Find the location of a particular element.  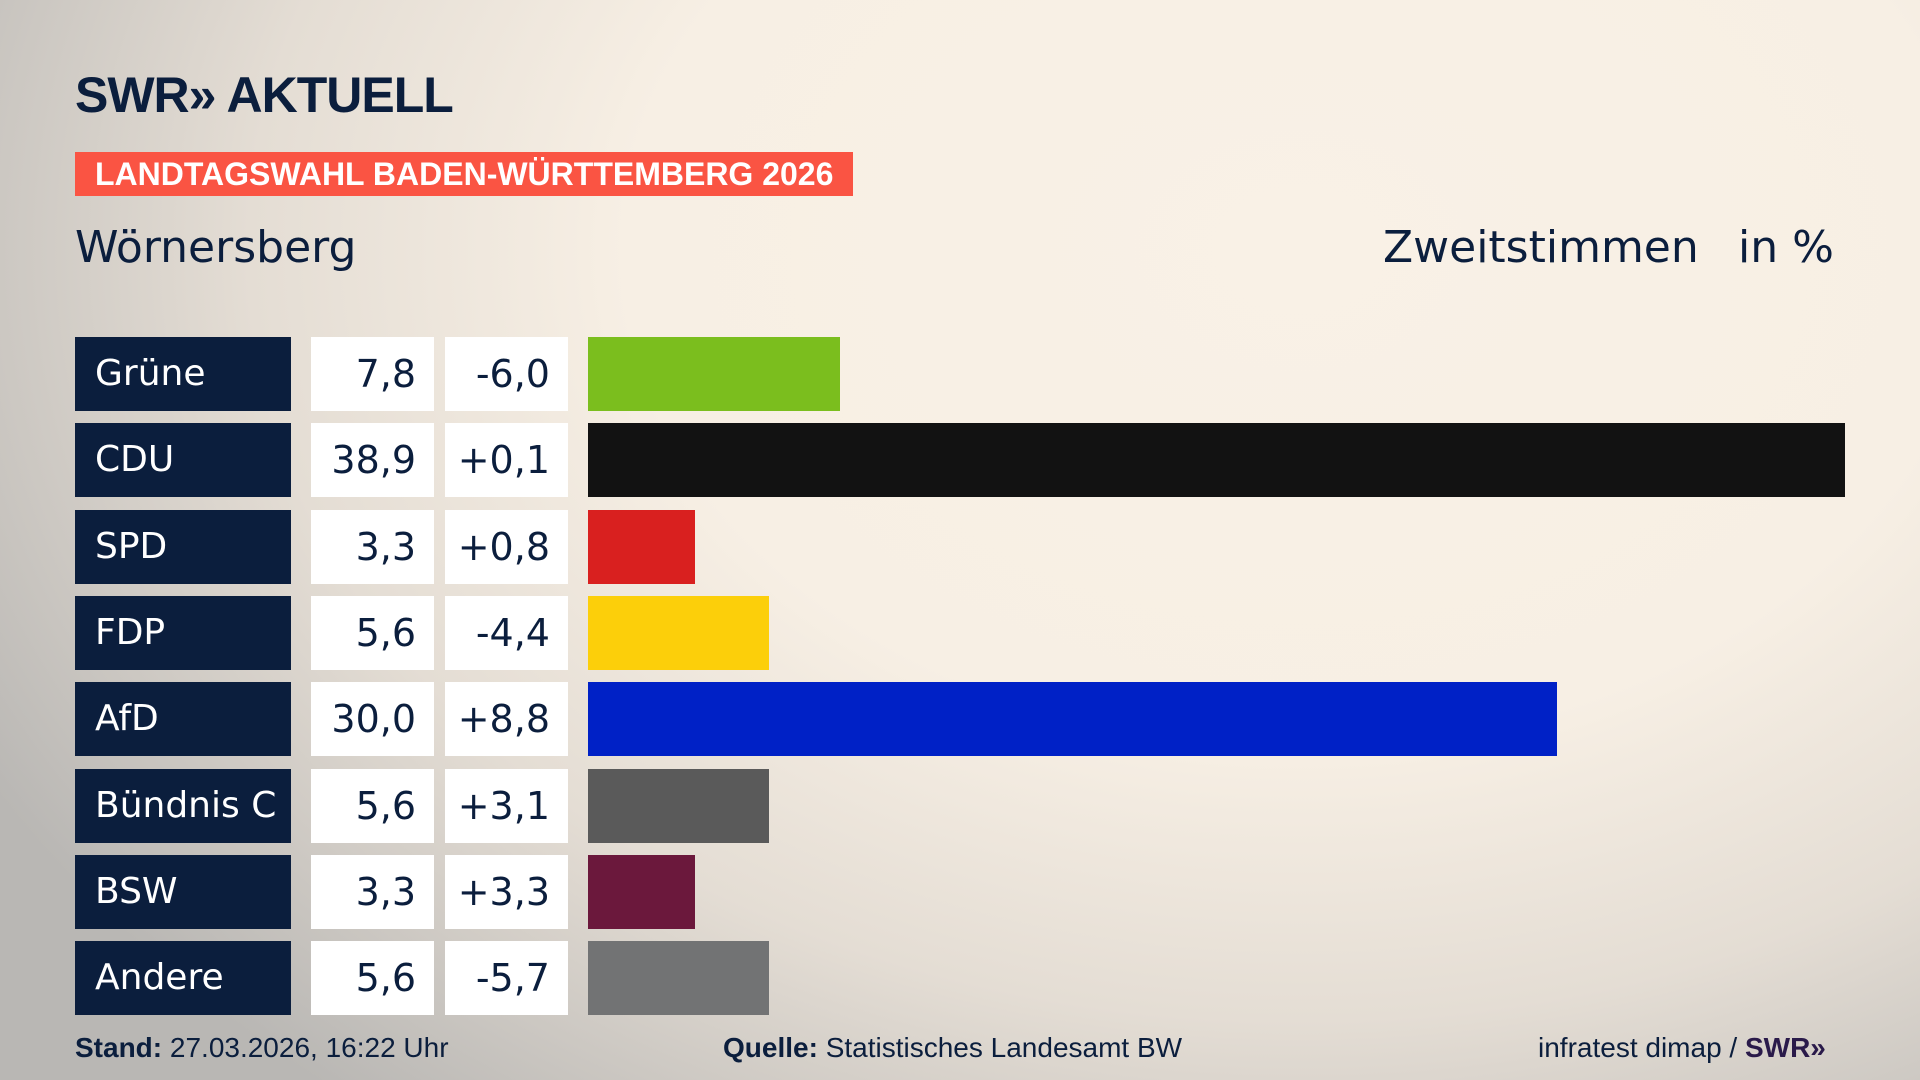

vote-change: +8,8 is located at coordinates (506, 719).